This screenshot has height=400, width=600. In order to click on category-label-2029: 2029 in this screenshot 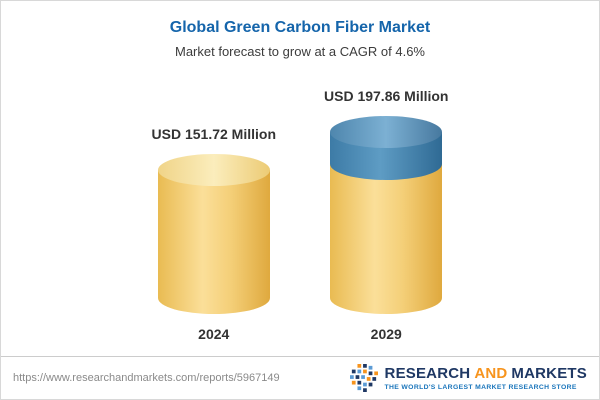, I will do `click(386, 334)`.